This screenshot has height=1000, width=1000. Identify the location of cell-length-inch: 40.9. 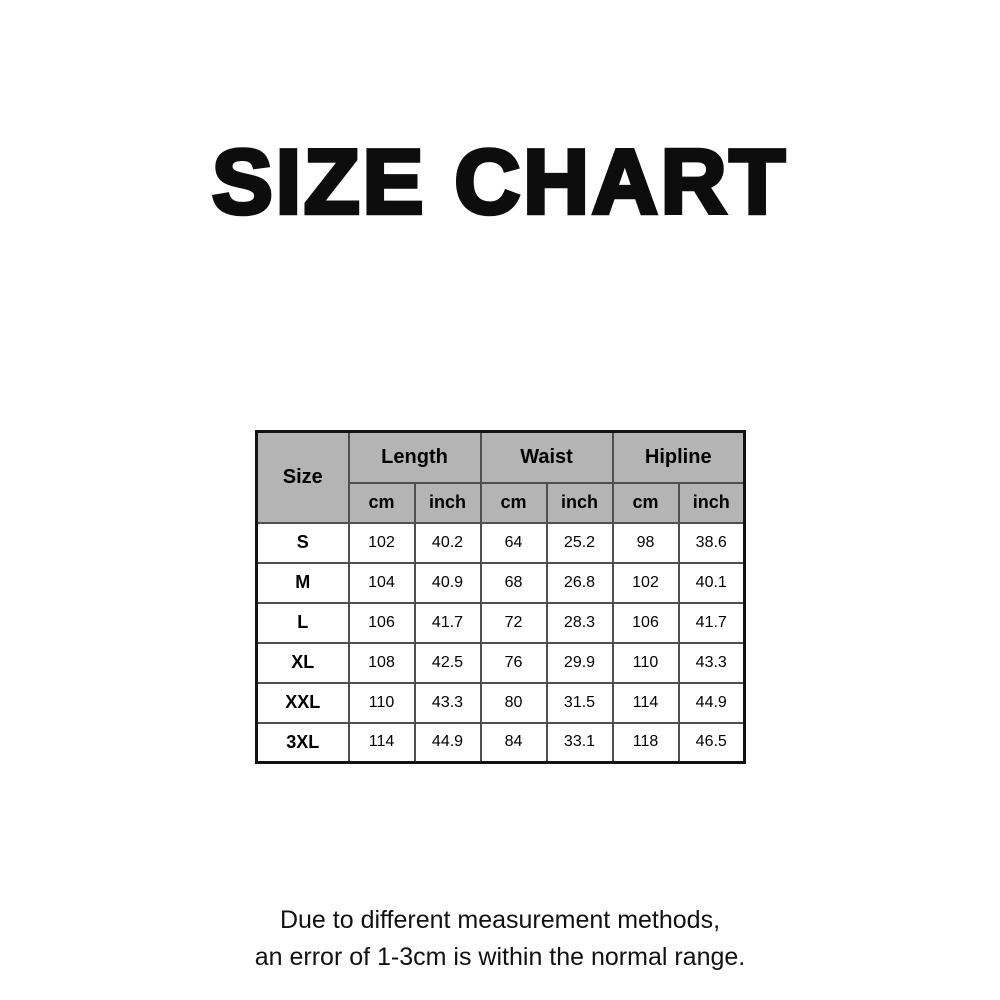
(447, 582).